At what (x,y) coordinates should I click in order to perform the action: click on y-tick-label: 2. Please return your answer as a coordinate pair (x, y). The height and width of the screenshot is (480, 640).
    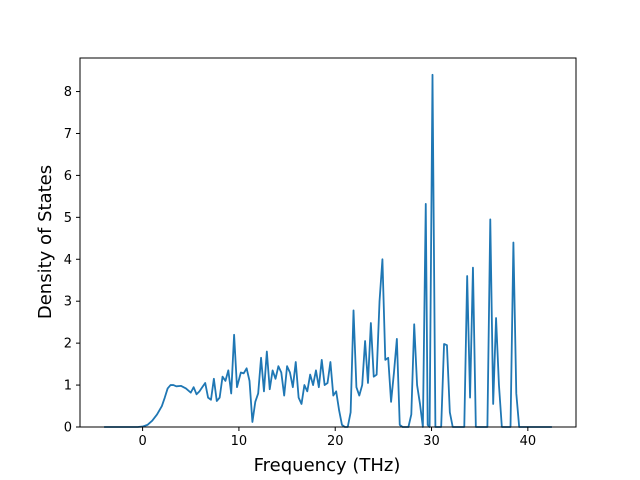
    Looking at the image, I should click on (68, 344).